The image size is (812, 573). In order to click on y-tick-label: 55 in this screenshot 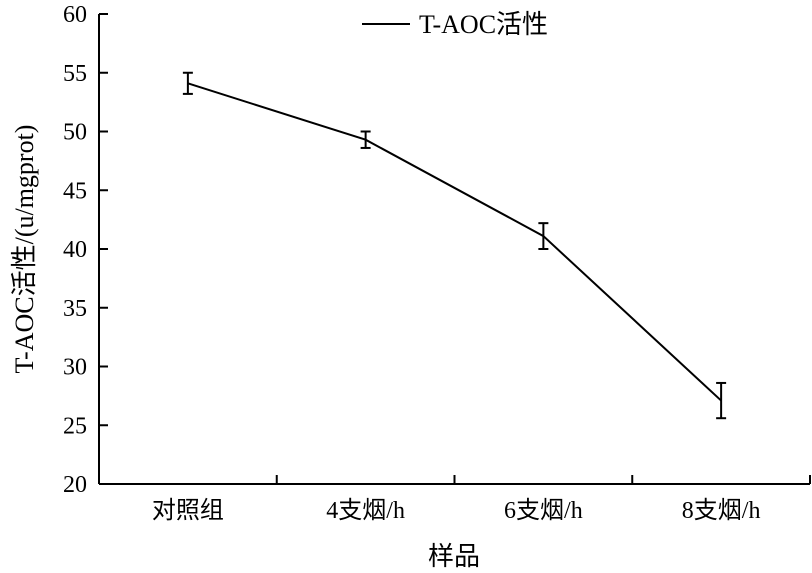, I will do `click(75, 74)`.